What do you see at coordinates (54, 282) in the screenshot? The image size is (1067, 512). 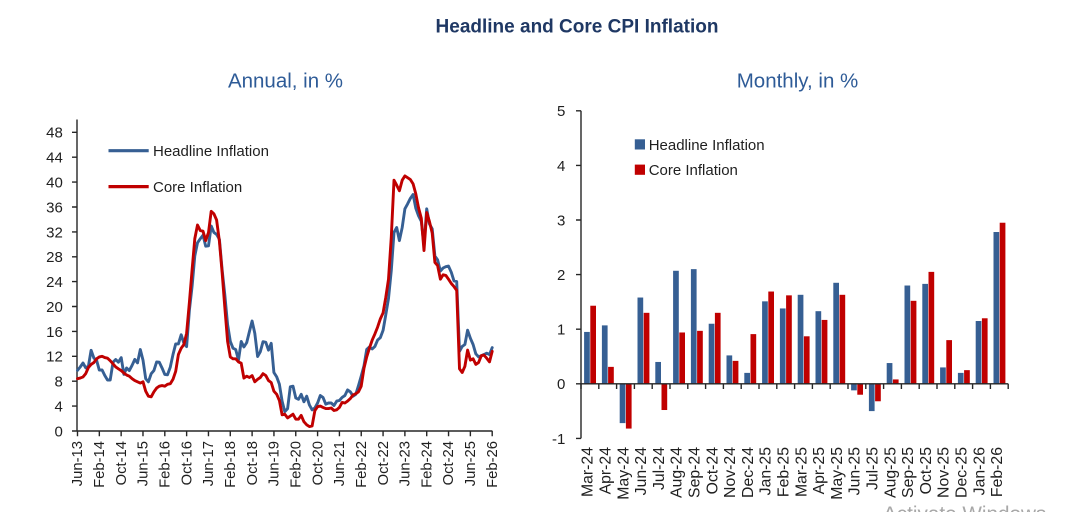 I see `svg-text: 24` at bounding box center [54, 282].